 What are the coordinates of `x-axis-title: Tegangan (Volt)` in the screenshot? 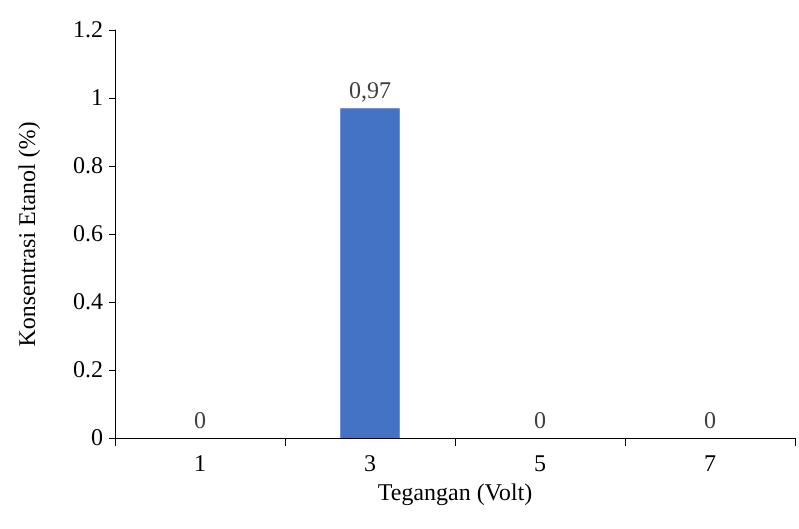 It's located at (455, 493).